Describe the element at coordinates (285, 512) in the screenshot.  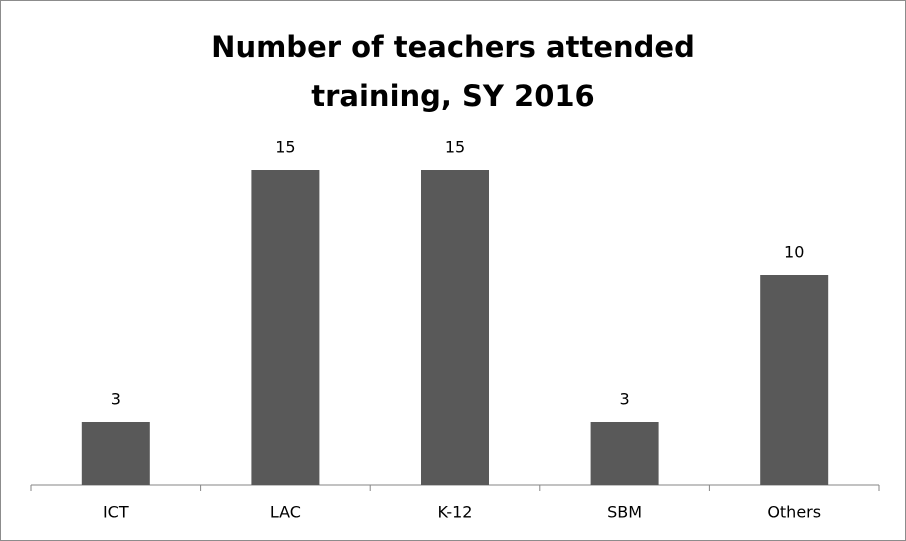
I see `x-tick-label: LAC` at that location.